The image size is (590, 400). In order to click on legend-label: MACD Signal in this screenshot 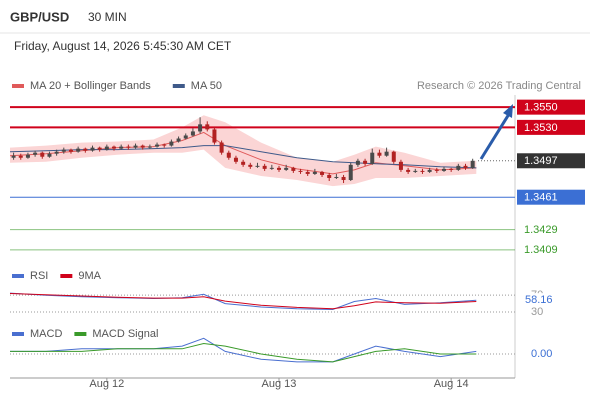, I will do `click(125, 334)`.